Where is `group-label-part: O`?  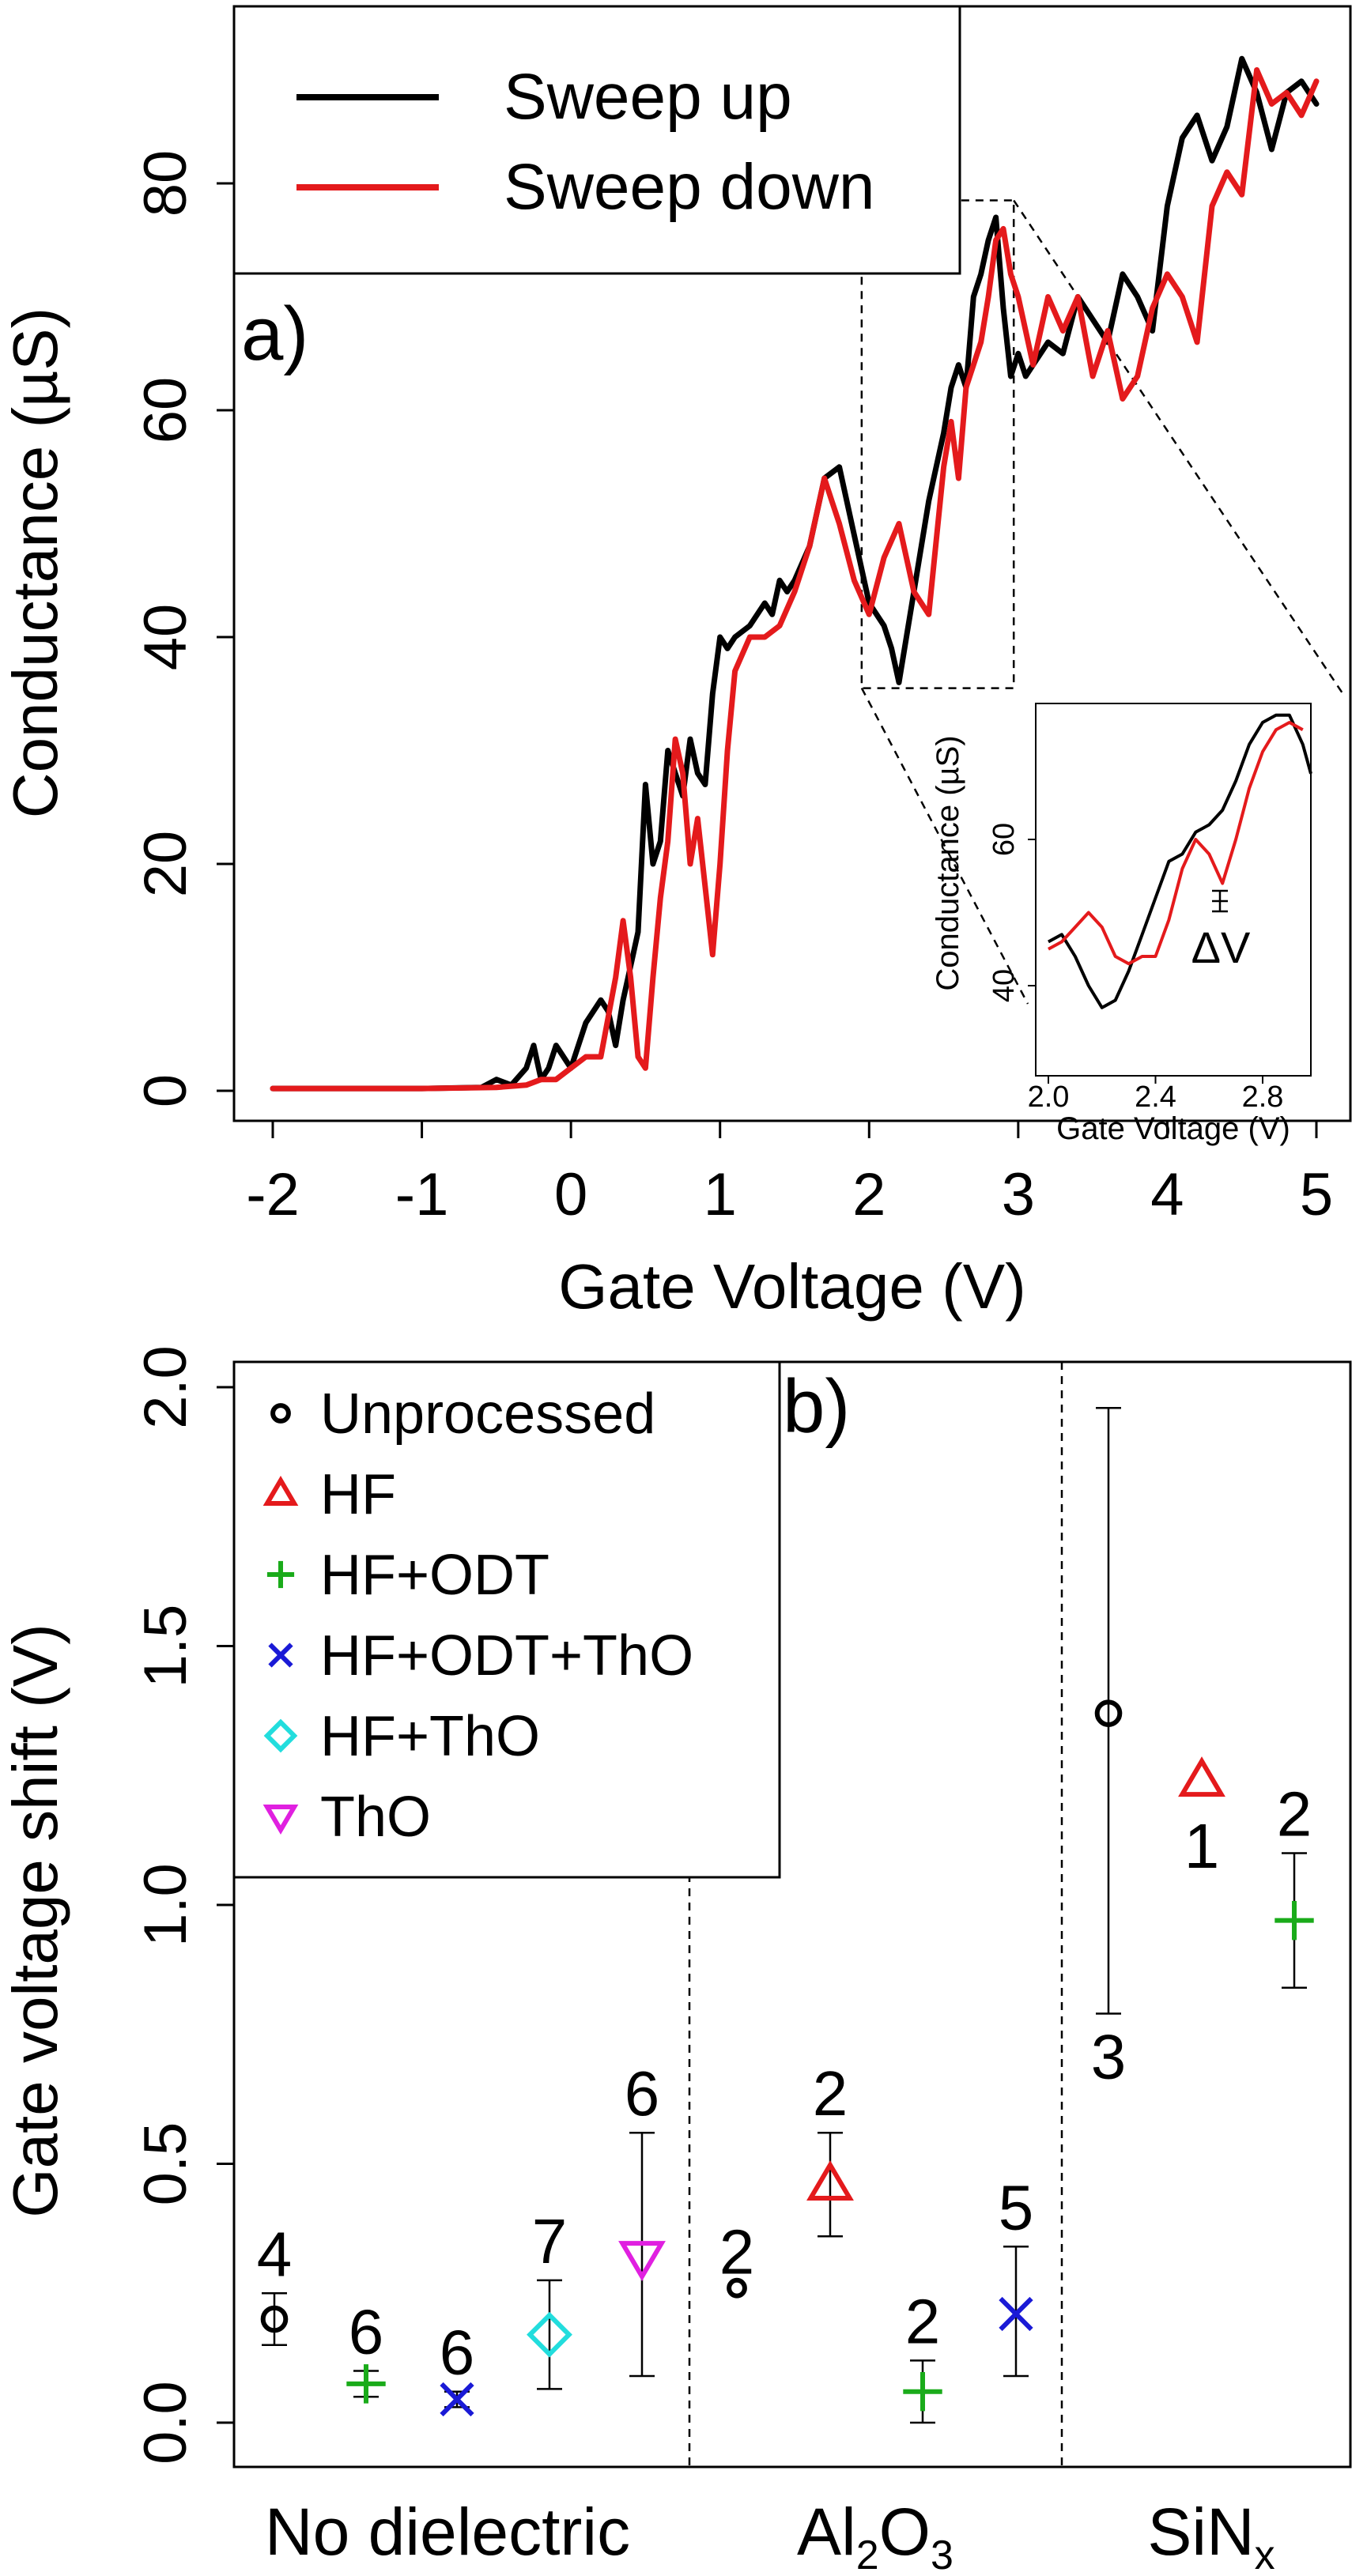
group-label-part: O is located at coordinates (905, 2532).